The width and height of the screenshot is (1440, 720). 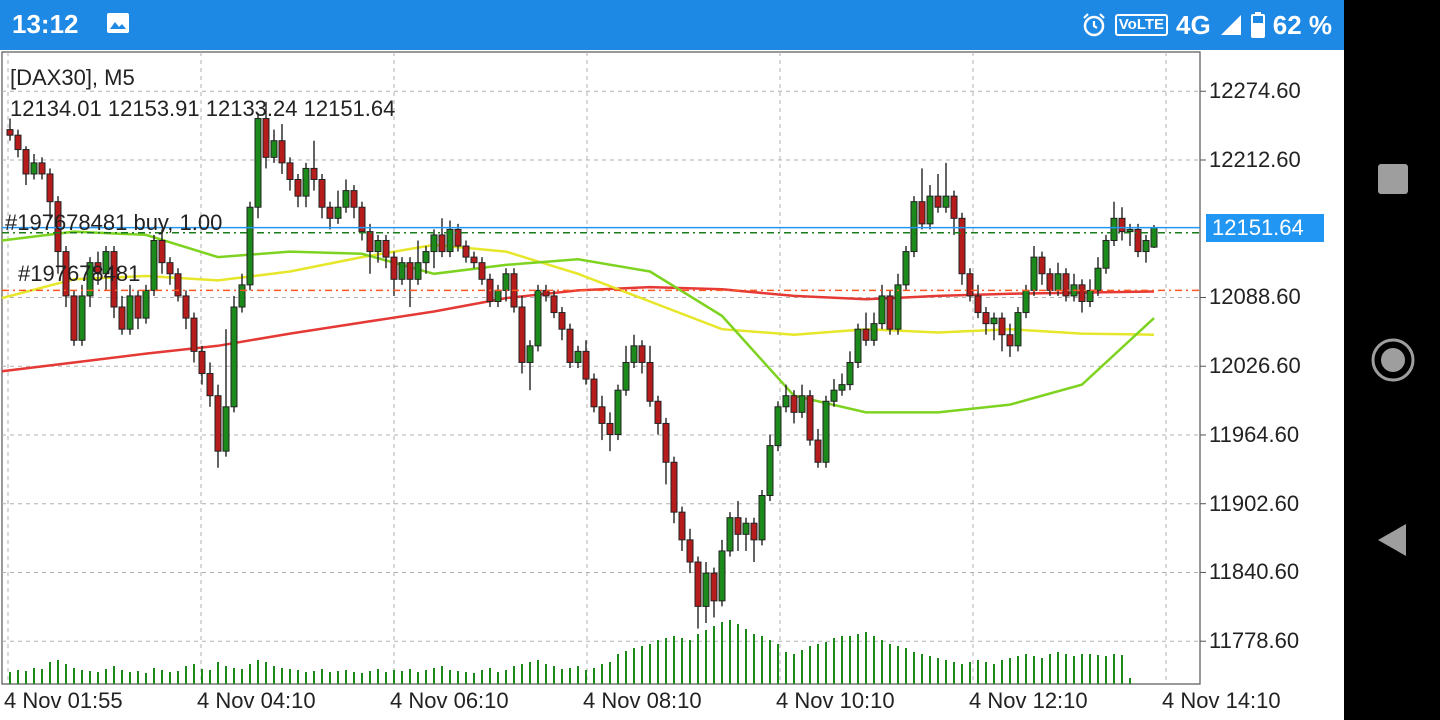 I want to click on symbol-label: [DAX30], M5, so click(x=72, y=77).